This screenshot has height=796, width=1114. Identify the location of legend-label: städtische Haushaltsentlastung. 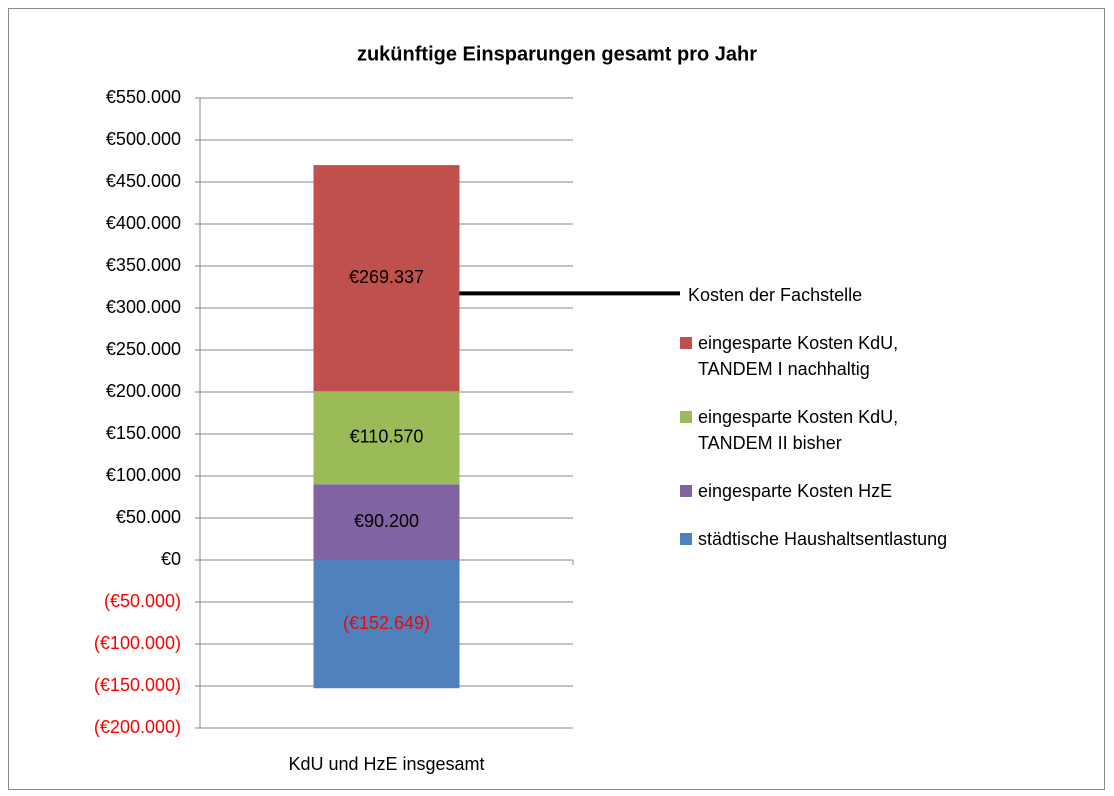
(823, 539).